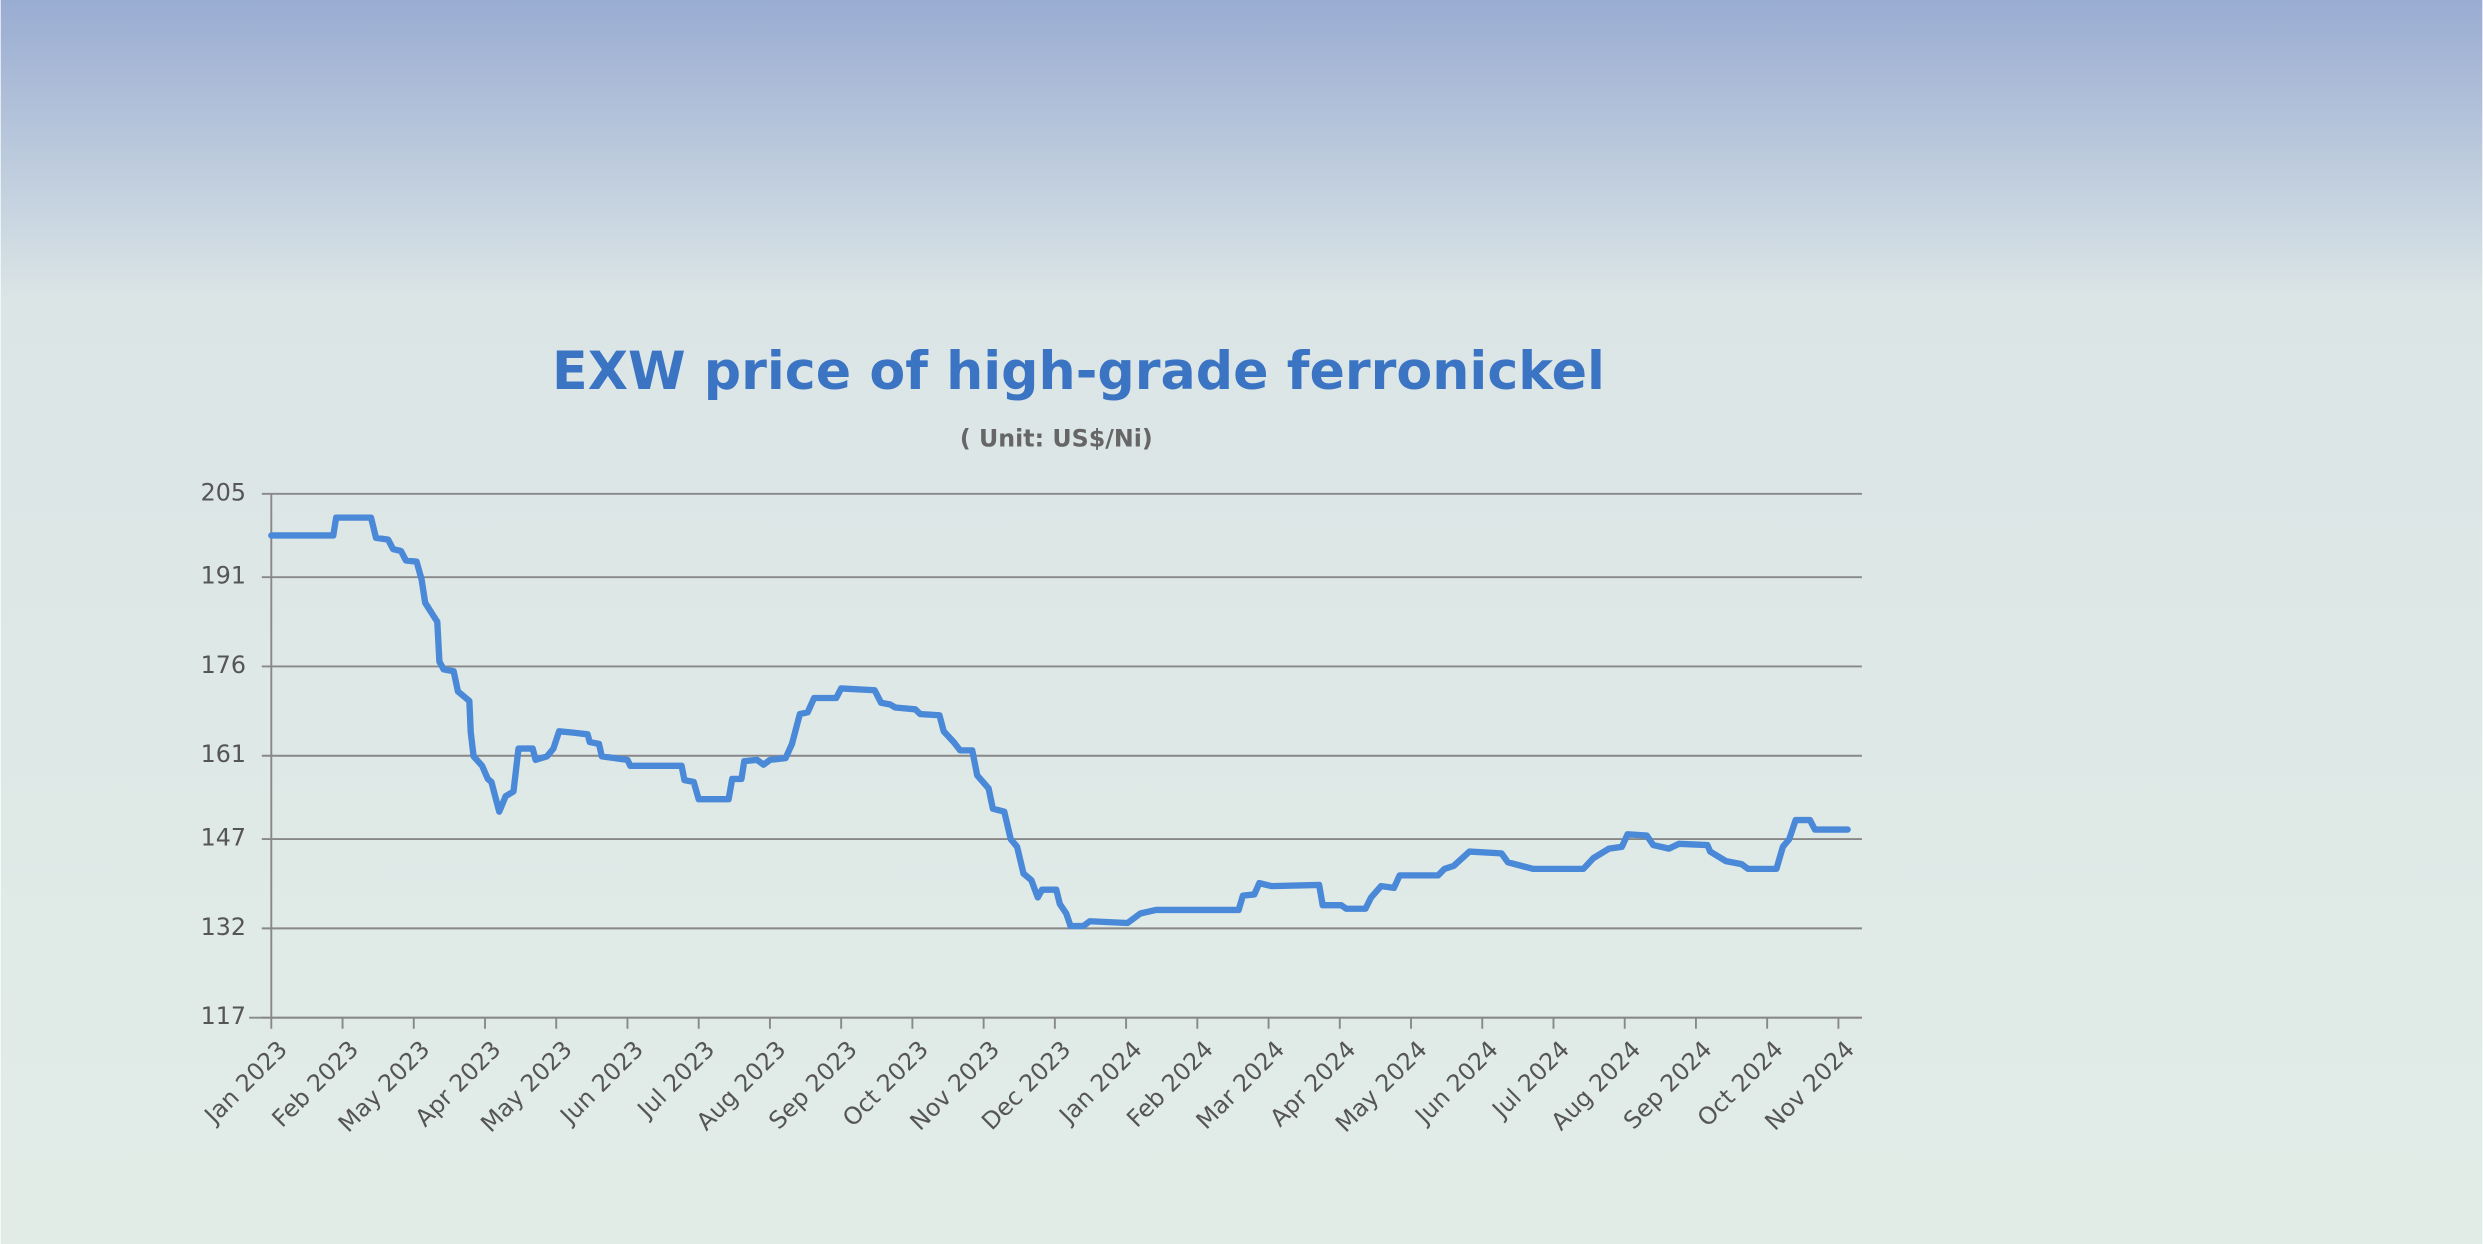 The image size is (2483, 1244). What do you see at coordinates (1056, 438) in the screenshot?
I see `chart-subtitle: ( Unit: US$/Ni)` at bounding box center [1056, 438].